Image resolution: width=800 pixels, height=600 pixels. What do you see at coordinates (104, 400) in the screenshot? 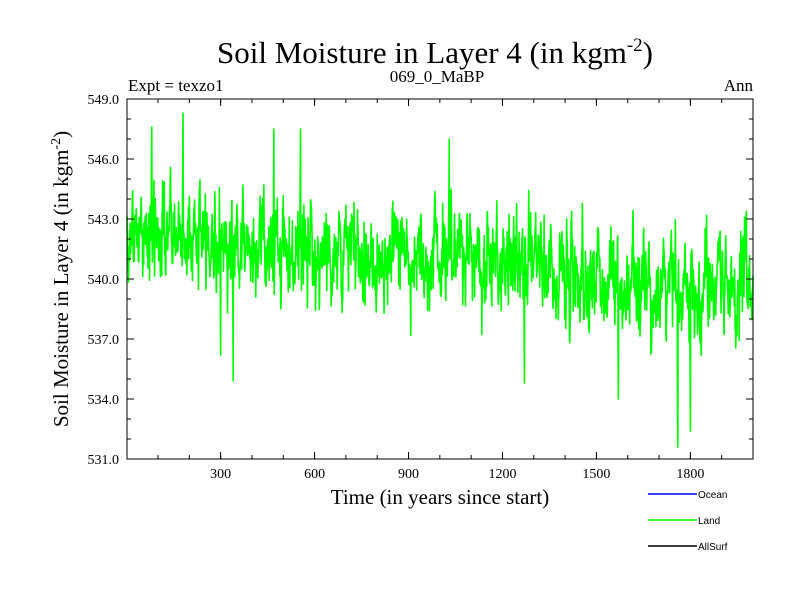
I see `y-tick-label: 534.0` at bounding box center [104, 400].